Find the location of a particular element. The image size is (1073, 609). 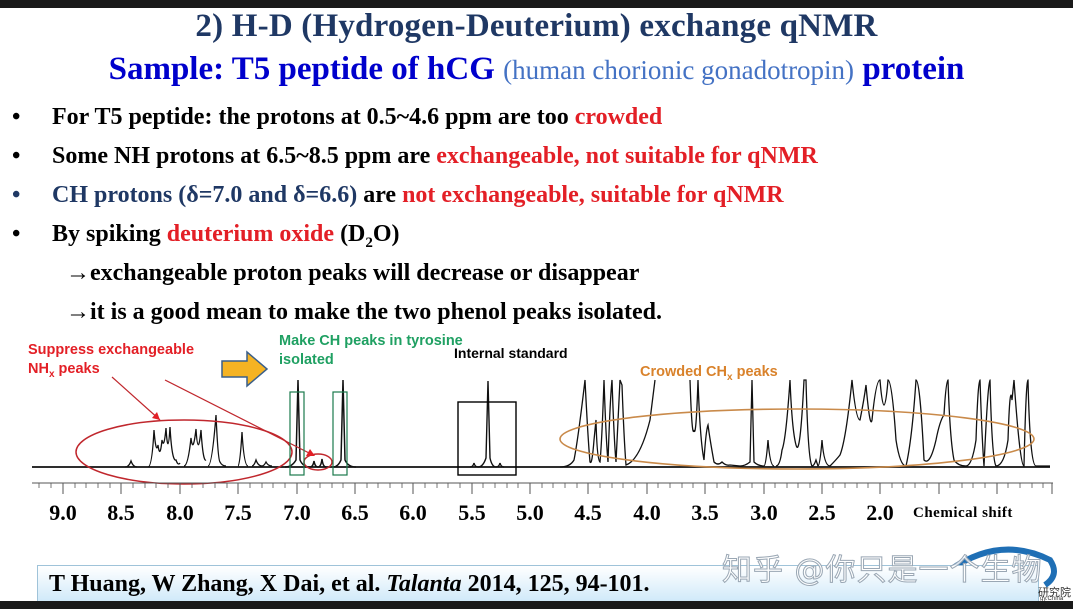

bullet-d2o: • By spiking deuterium oxide (D2O) is located at coordinates (206, 236).